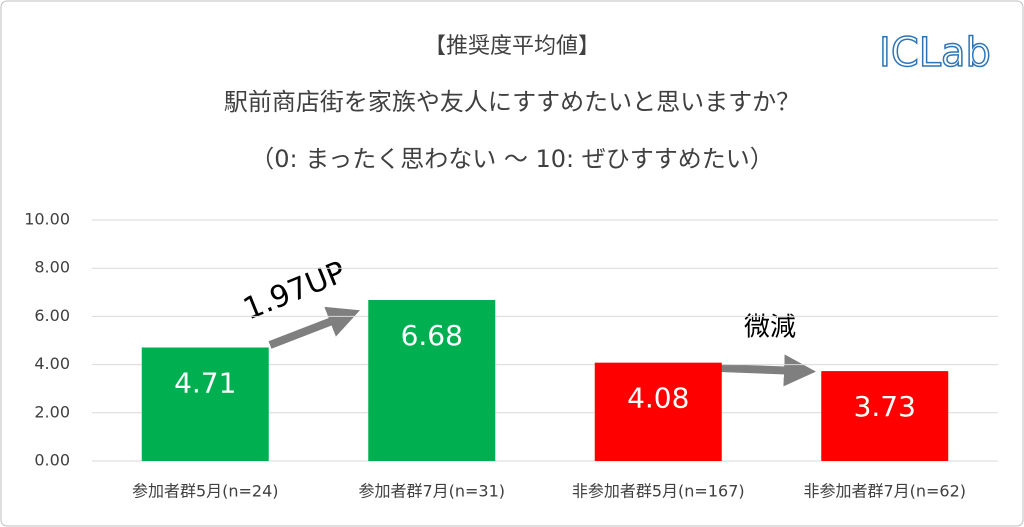 The image size is (1024, 527). What do you see at coordinates (658, 398) in the screenshot?
I see `value-label: 4.08` at bounding box center [658, 398].